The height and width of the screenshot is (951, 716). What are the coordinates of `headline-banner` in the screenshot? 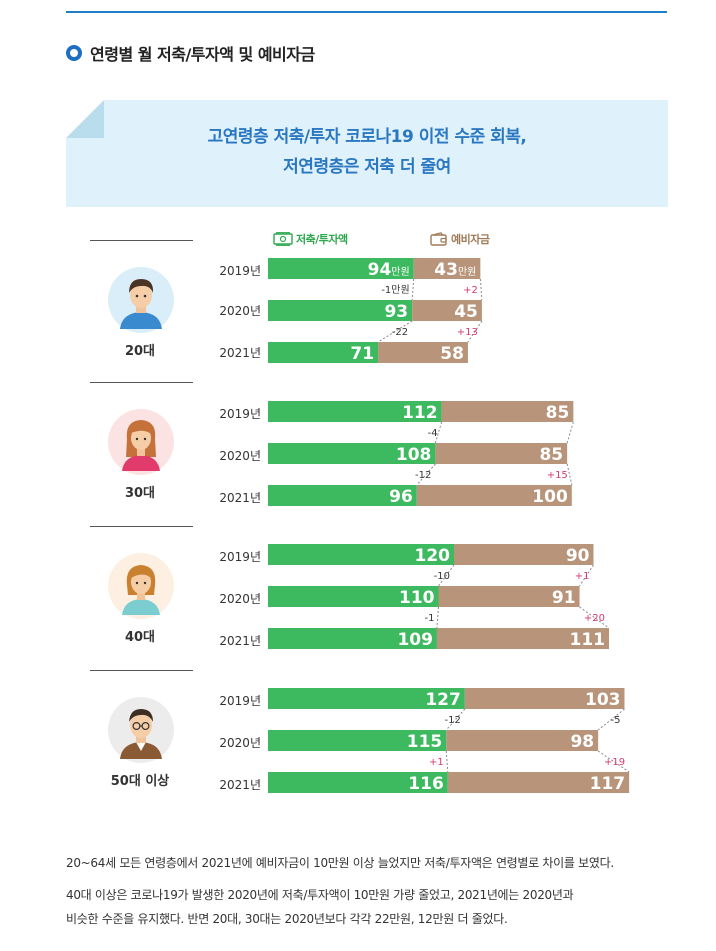 It's located at (367, 153).